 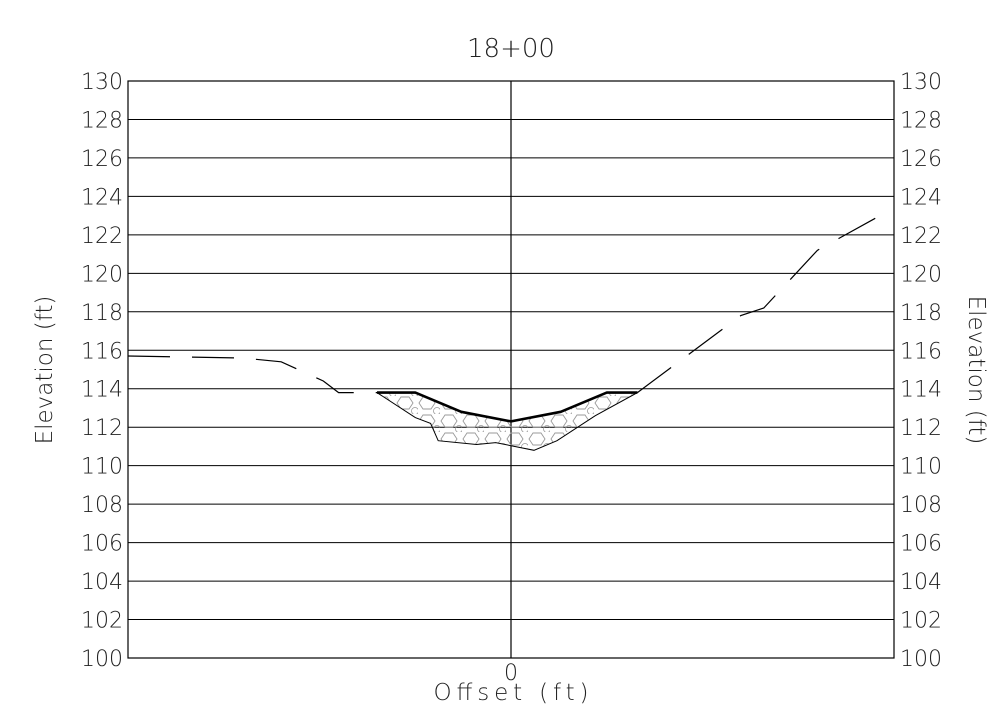 What do you see at coordinates (921, 428) in the screenshot?
I see `y-tick-label-right: 112` at bounding box center [921, 428].